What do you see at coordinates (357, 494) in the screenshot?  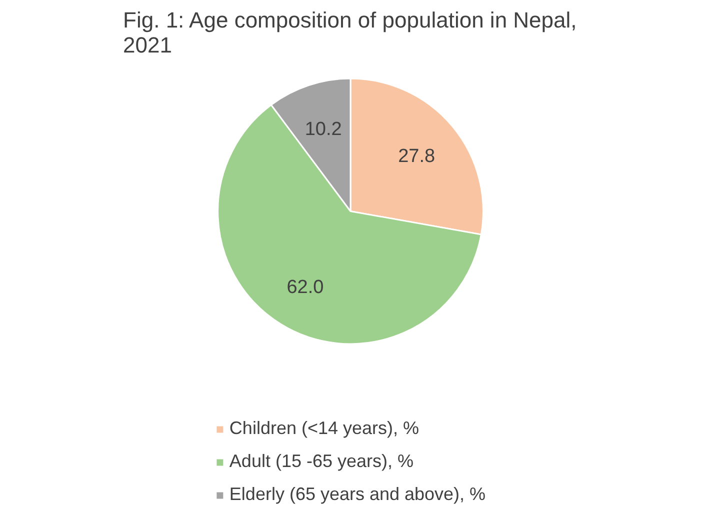 I see `legend-label: Elderly (65 years and above), %` at bounding box center [357, 494].